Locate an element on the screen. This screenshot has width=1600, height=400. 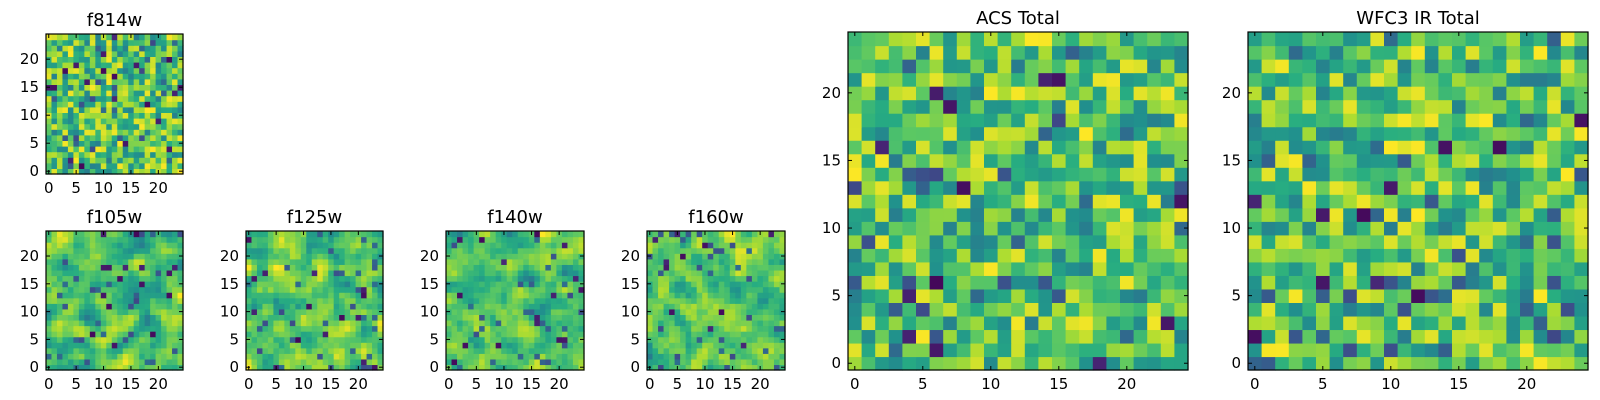
x-tick-label: 15 is located at coordinates (531, 384).